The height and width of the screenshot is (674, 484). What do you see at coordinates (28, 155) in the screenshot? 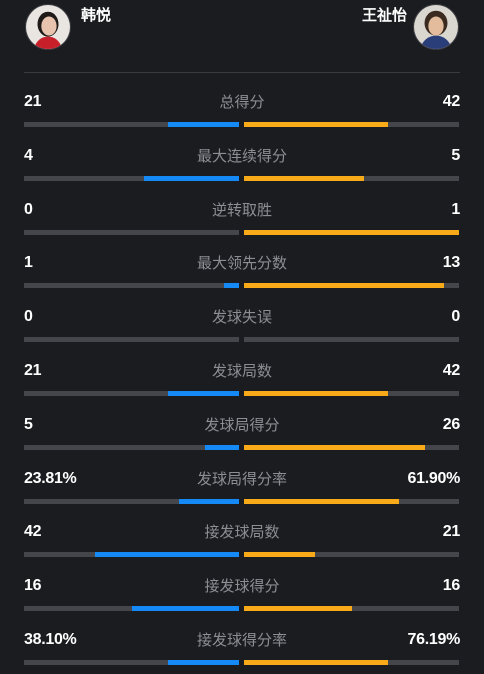
I see `stat-left-value: 4` at bounding box center [28, 155].